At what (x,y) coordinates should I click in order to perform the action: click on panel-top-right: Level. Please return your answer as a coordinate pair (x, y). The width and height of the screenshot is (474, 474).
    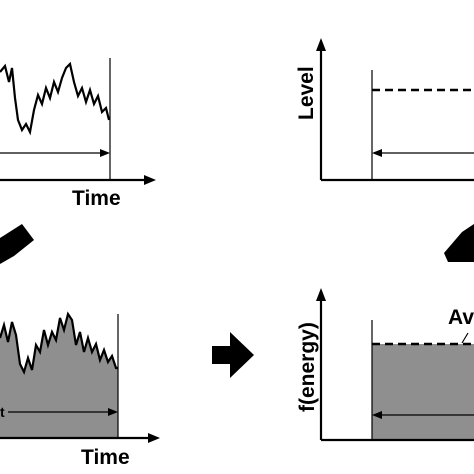
    Looking at the image, I should click on (384, 110).